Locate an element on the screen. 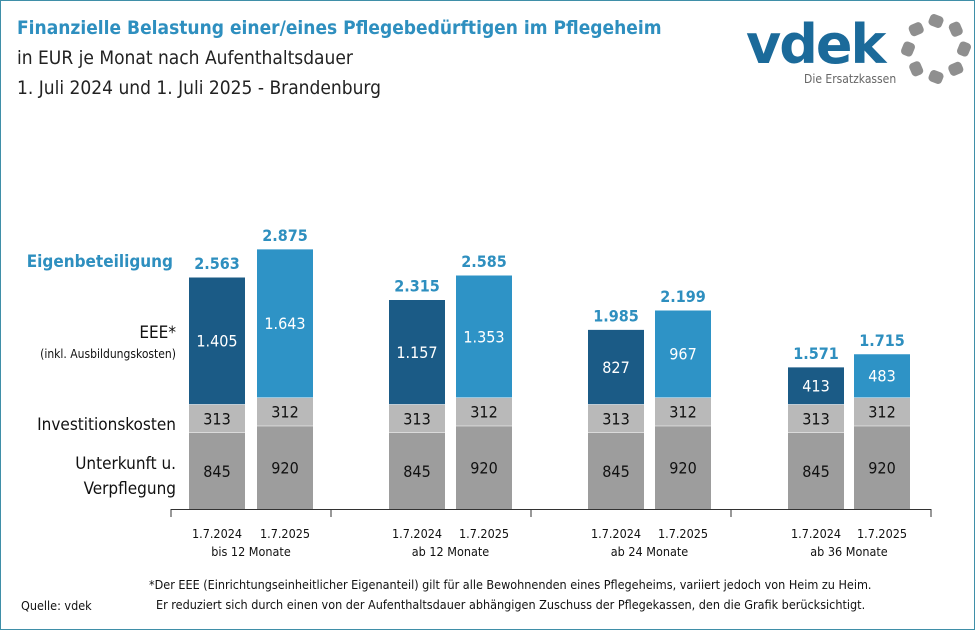 This screenshot has width=975, height=630. x-category-label: ab 36 Monate is located at coordinates (848, 551).